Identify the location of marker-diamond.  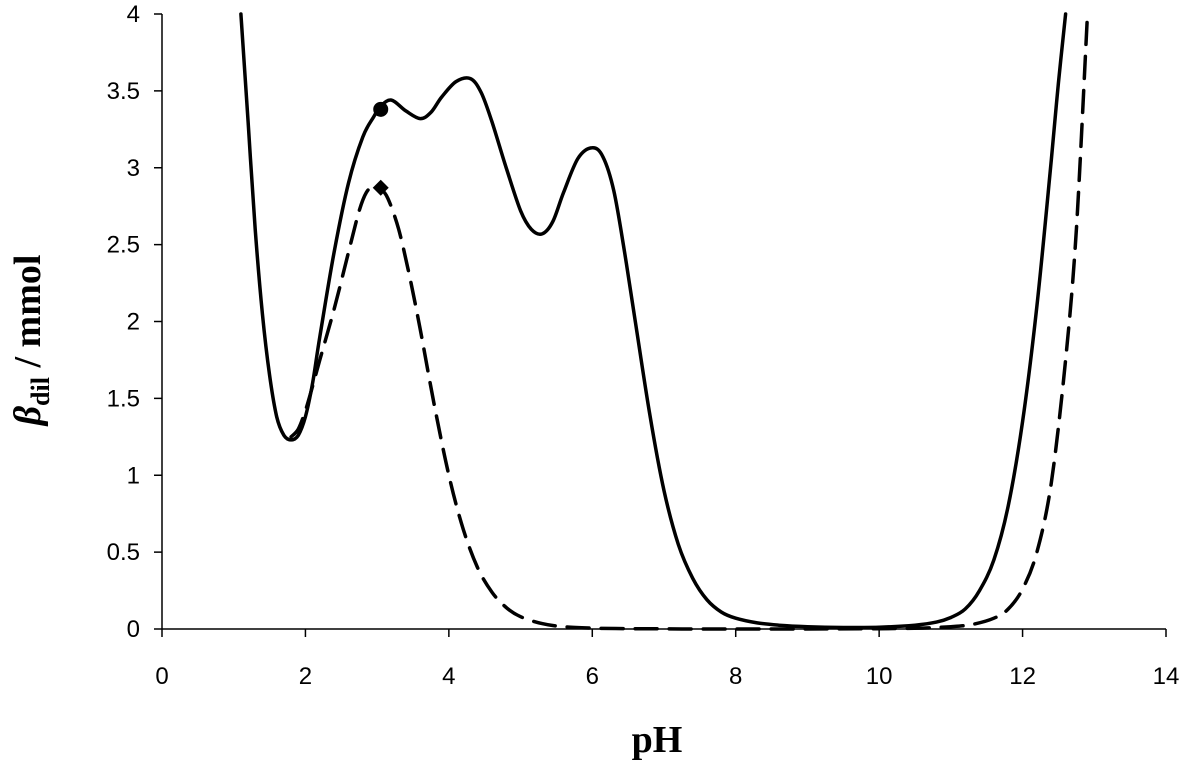
(380, 187).